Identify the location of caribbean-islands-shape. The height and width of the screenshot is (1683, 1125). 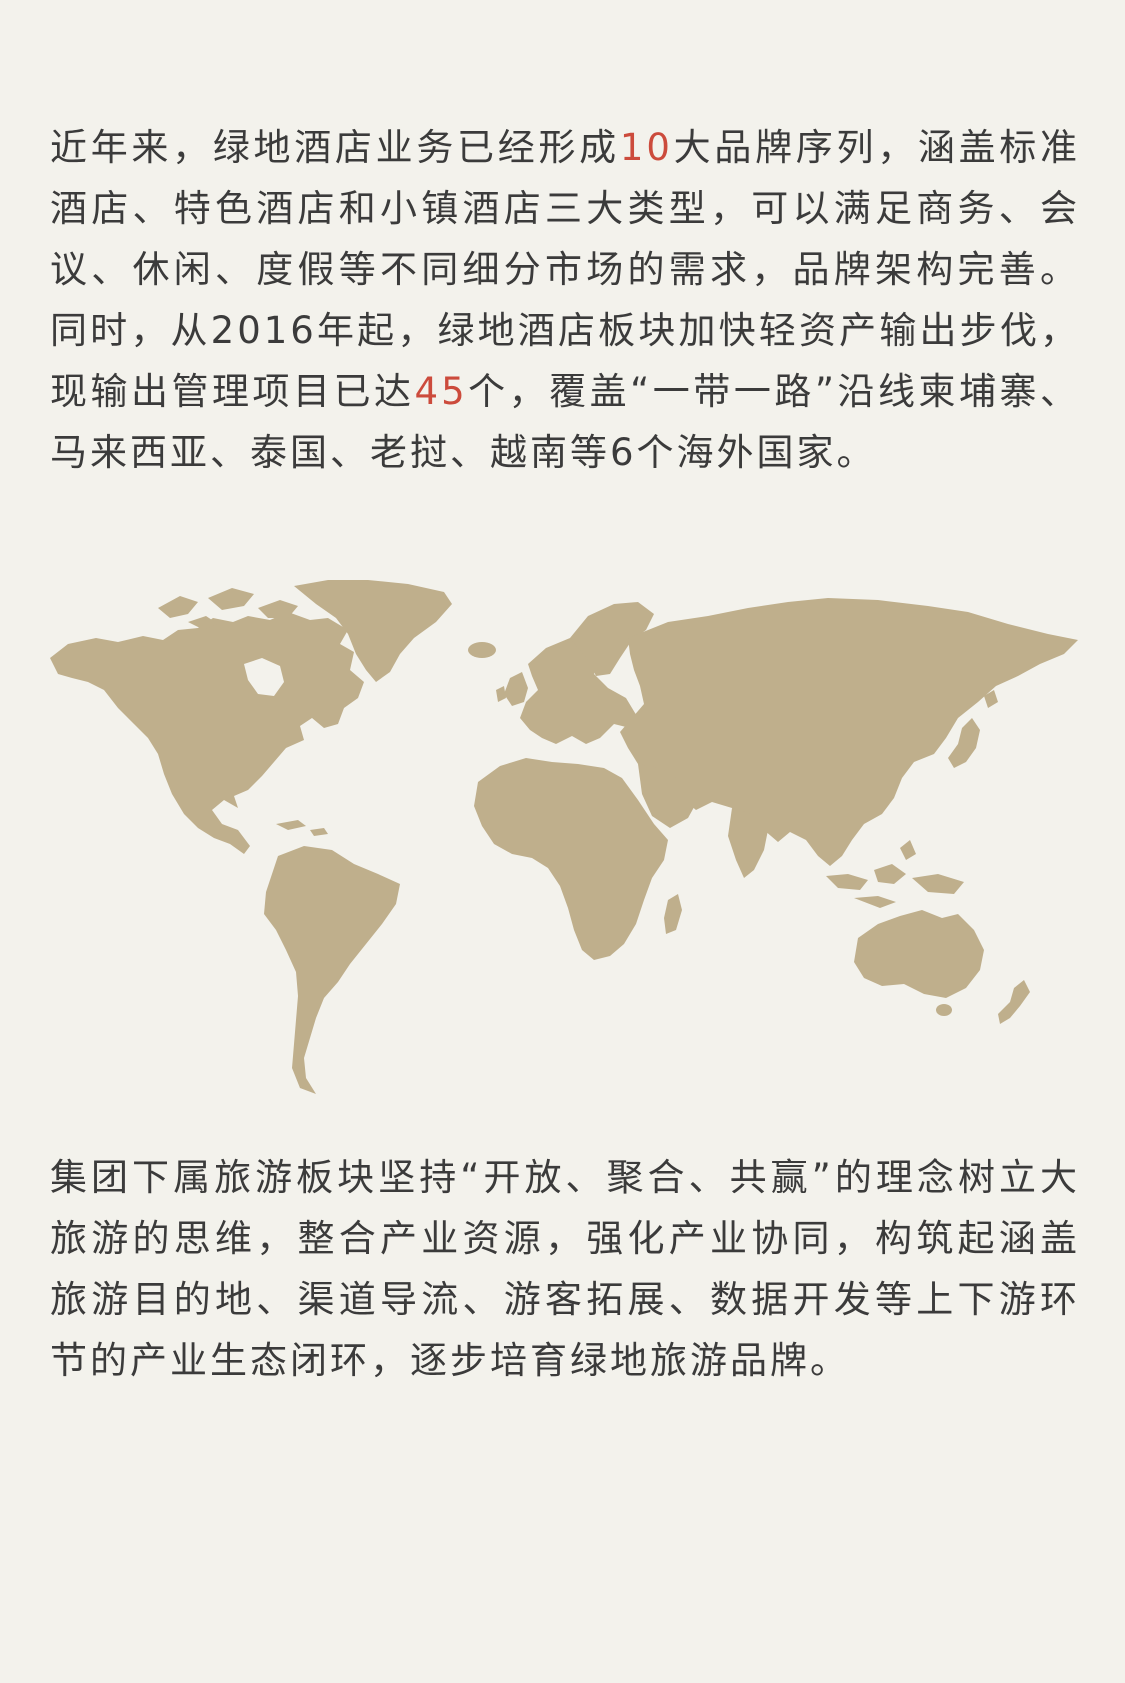
(302, 828).